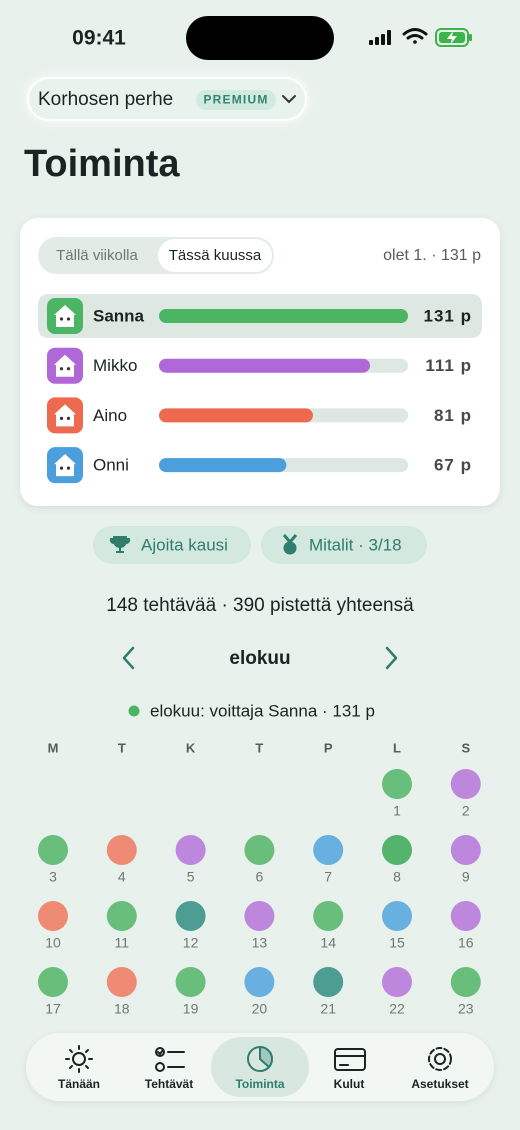 Image resolution: width=520 pixels, height=1130 pixels. I want to click on dynamic-island, so click(260, 38).